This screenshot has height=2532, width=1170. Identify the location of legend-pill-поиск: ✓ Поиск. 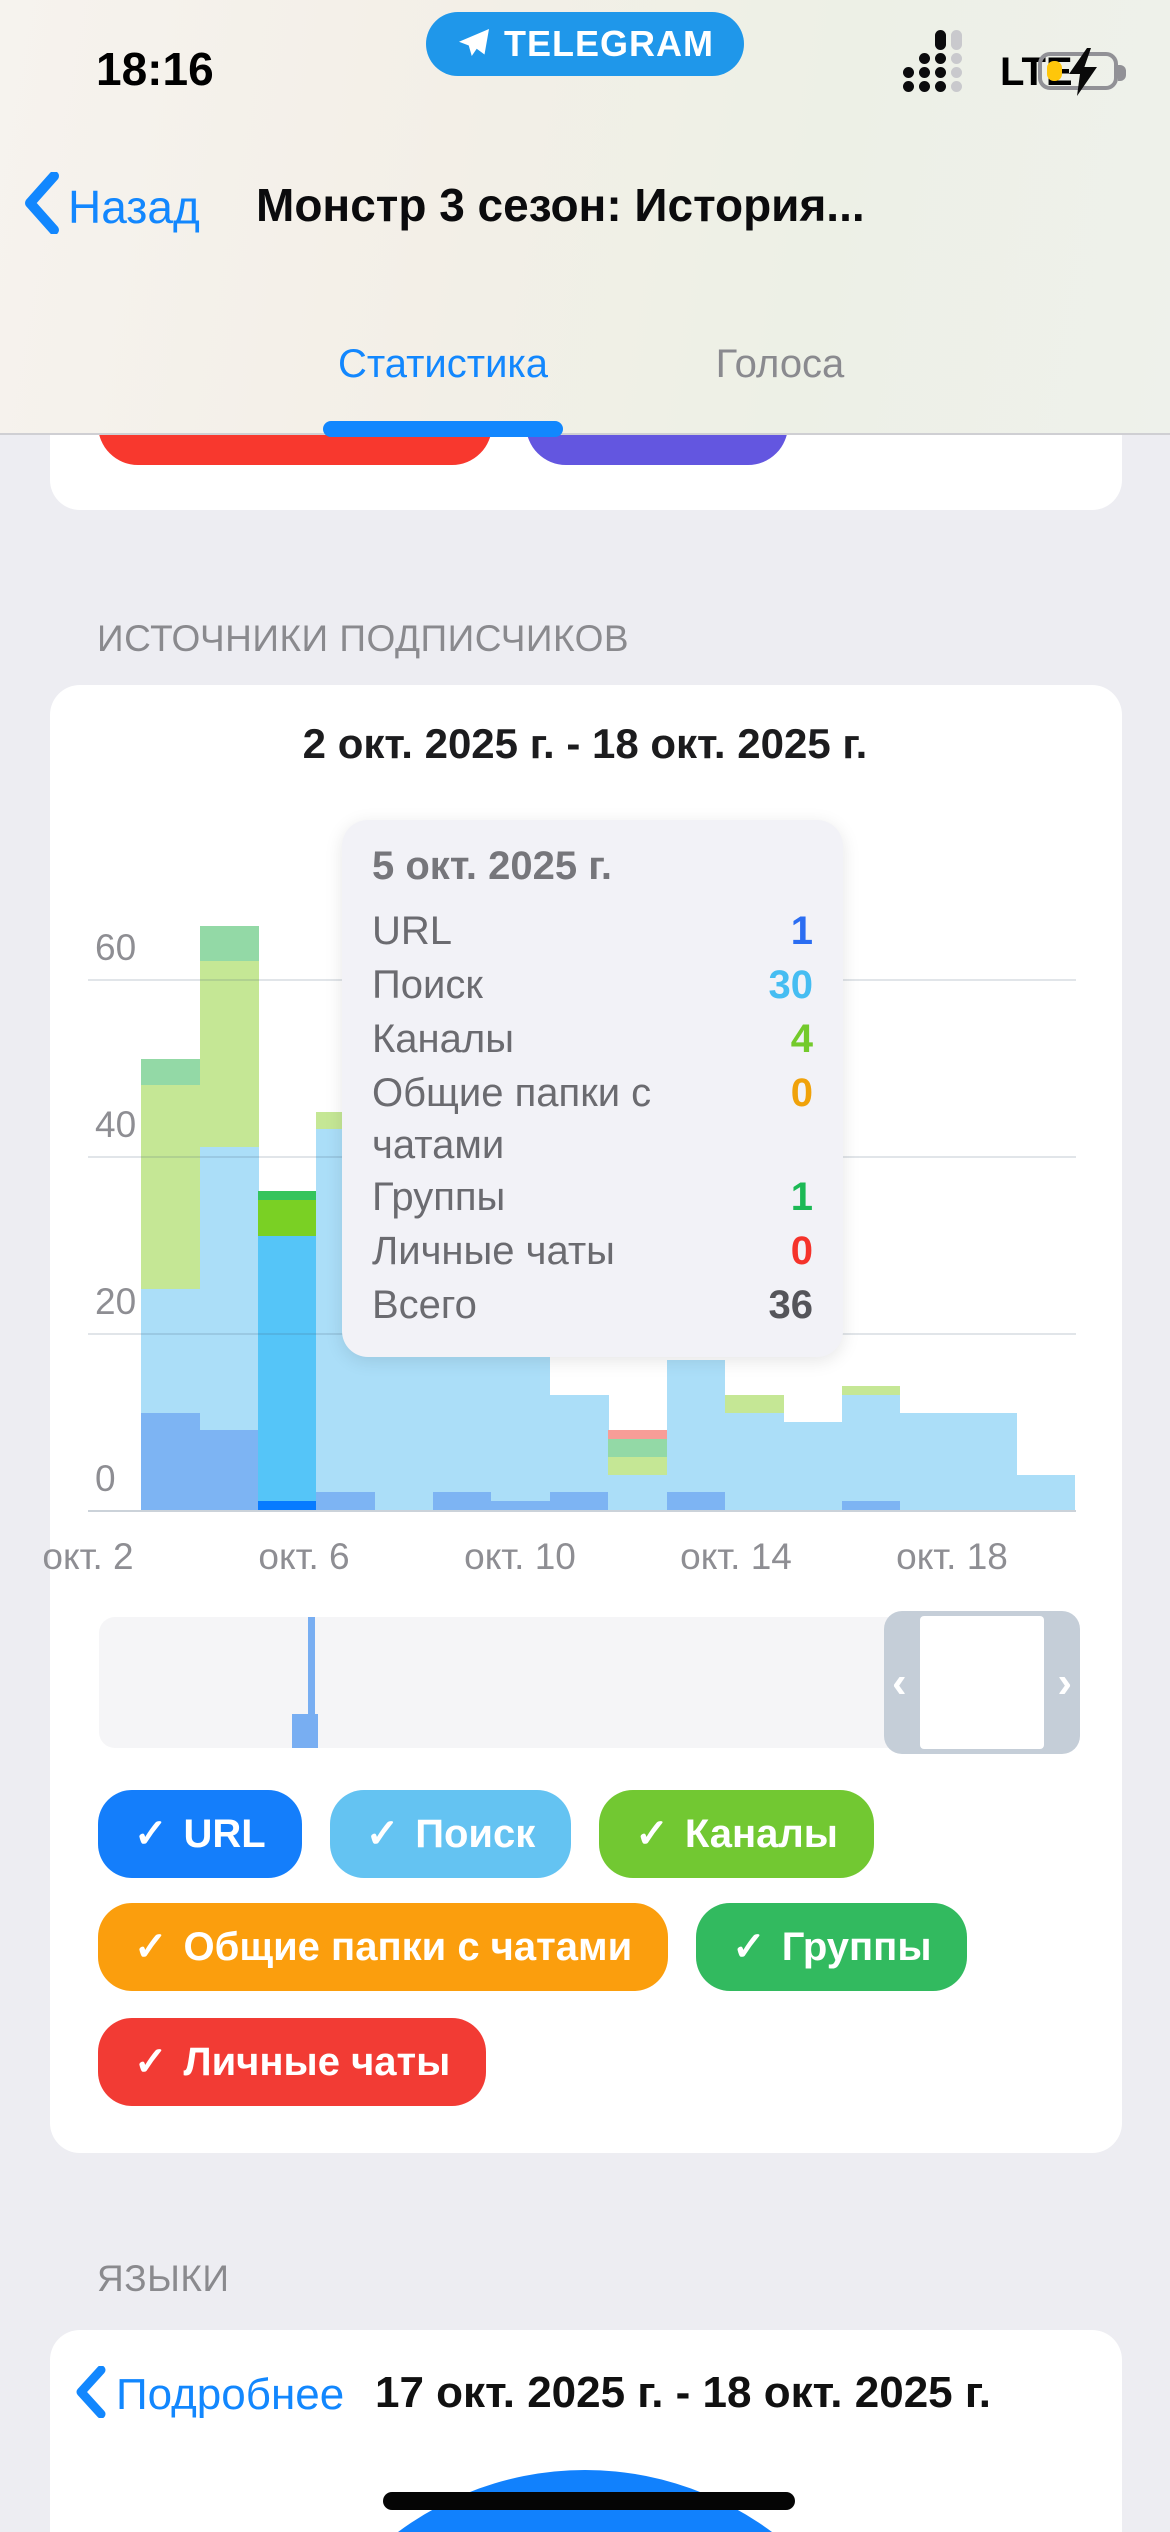
(450, 1834).